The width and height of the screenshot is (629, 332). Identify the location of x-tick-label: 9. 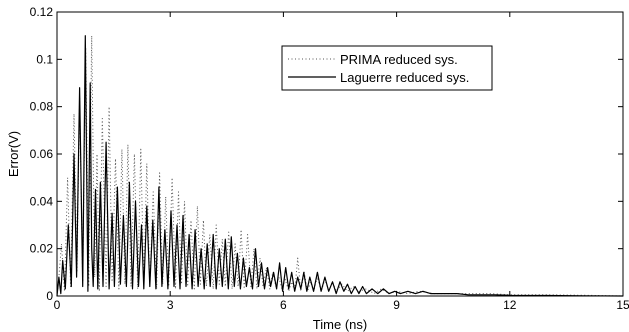
(396, 305).